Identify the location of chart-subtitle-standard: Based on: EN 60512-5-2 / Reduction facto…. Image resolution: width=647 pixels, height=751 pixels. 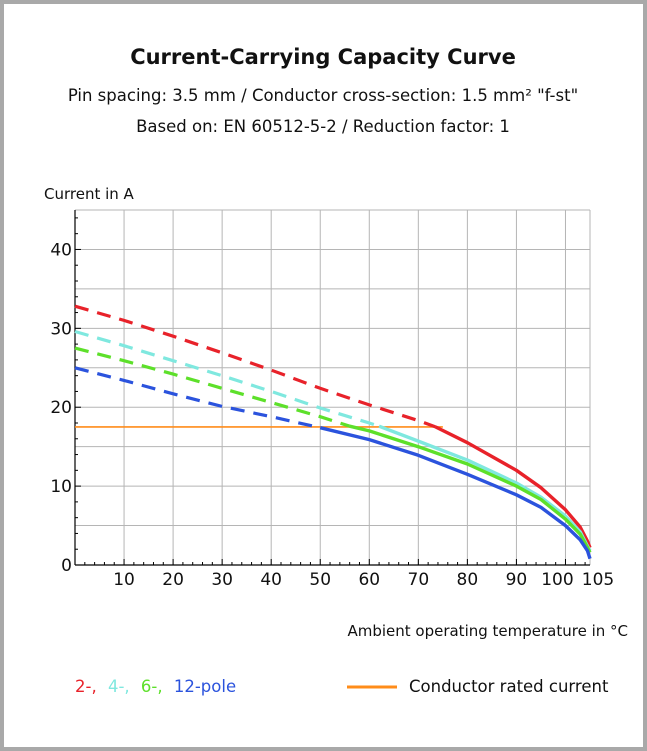
(323, 126).